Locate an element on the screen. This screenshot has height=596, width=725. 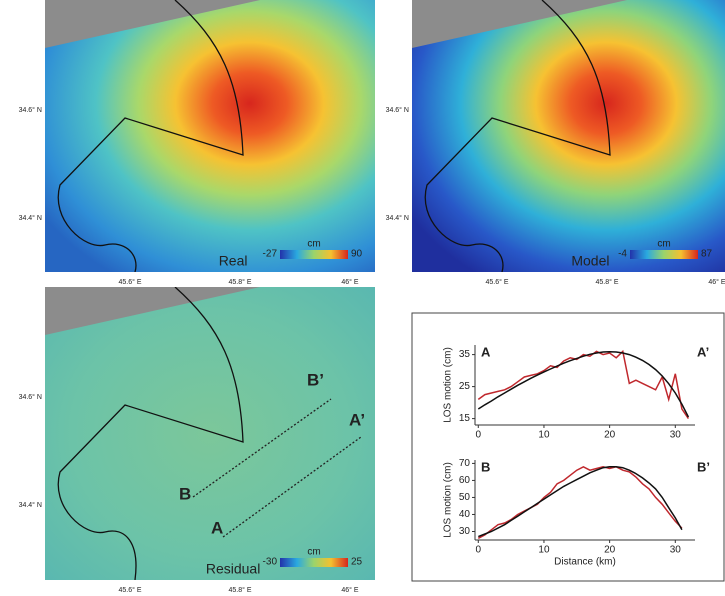
colorbar-max: 25 is located at coordinates (357, 562).